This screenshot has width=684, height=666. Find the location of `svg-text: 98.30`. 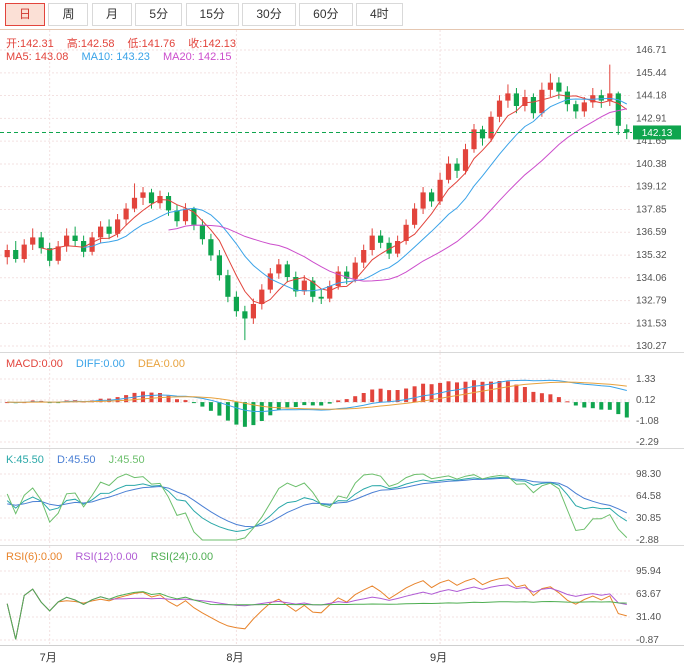

svg-text: 98.30 is located at coordinates (648, 474).